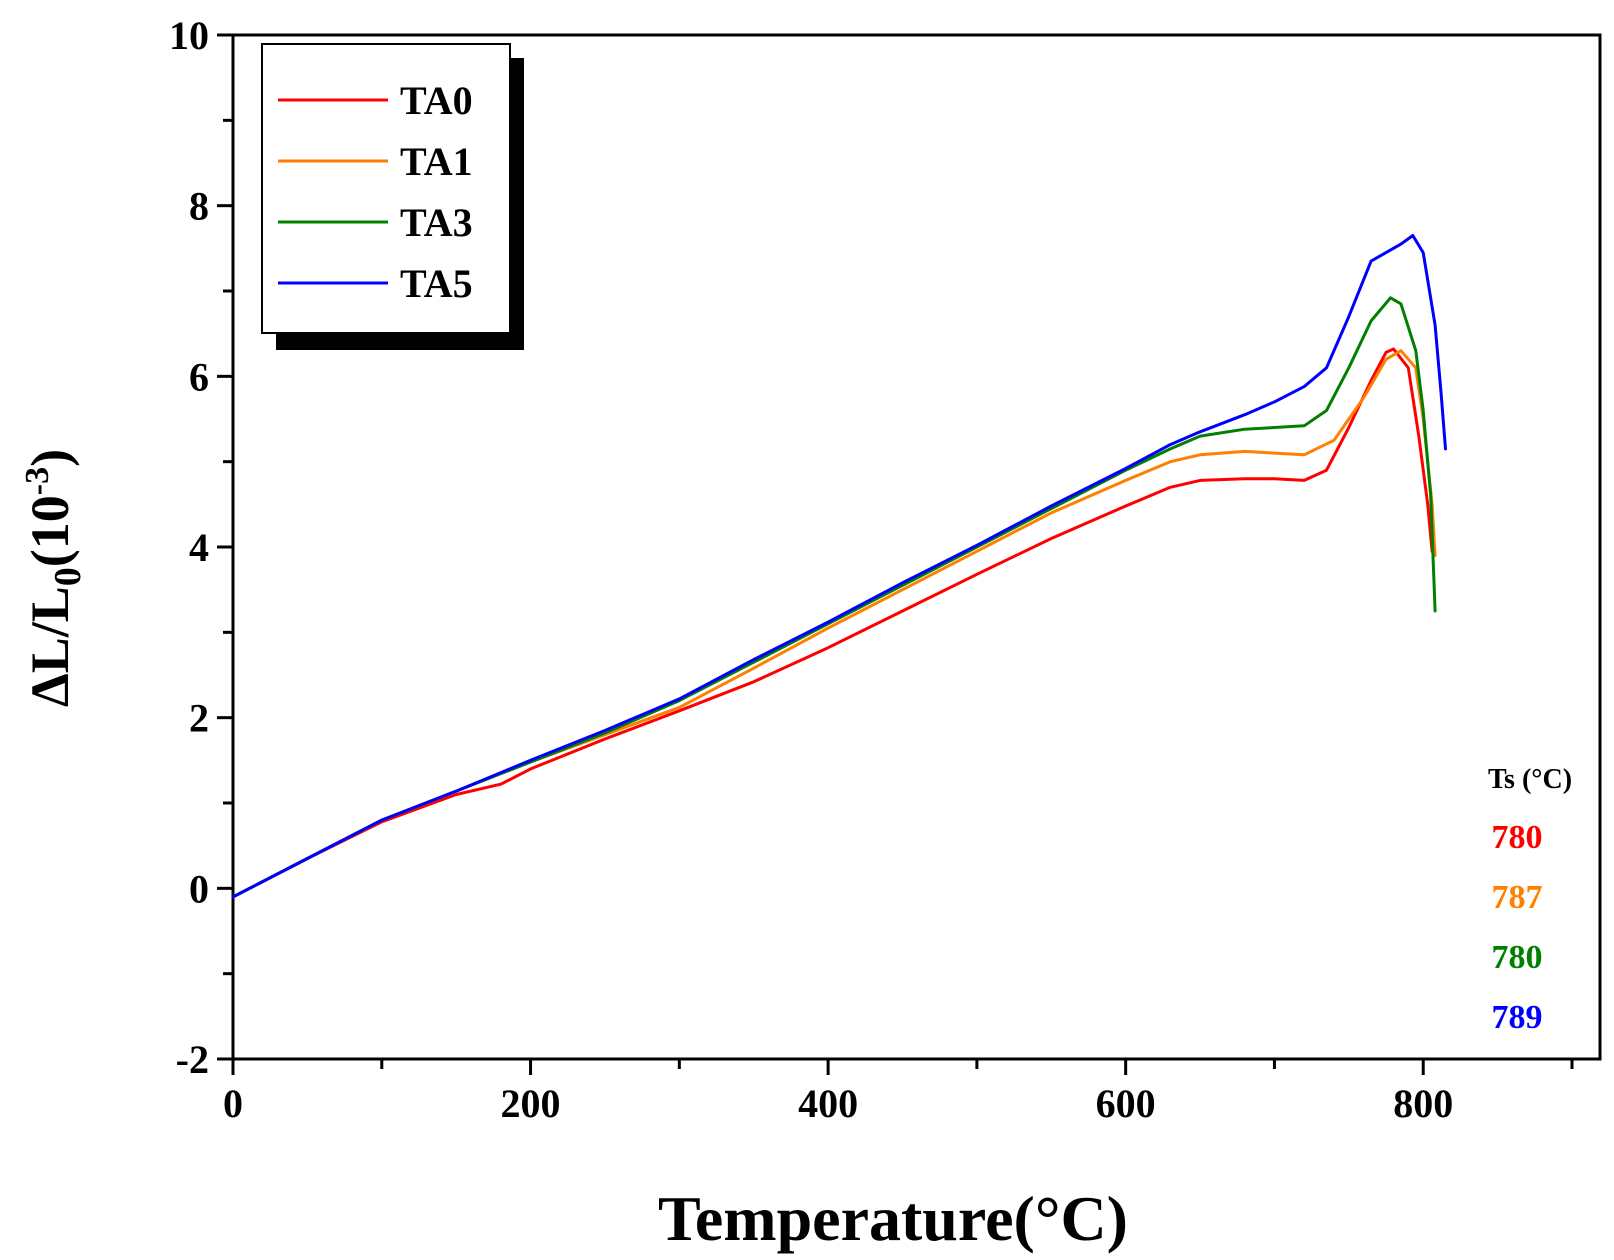  Describe the element at coordinates (233, 1103) in the screenshot. I see `x-tick-label-0: 0` at that location.